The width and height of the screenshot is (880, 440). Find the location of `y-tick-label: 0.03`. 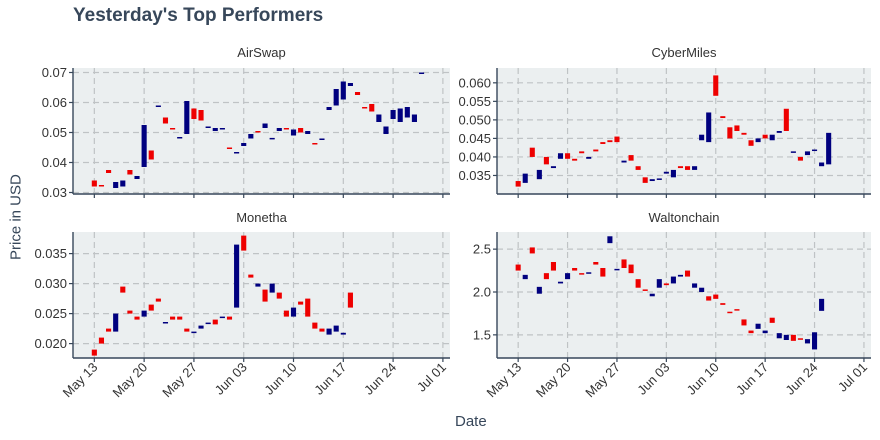

y-tick-label: 0.03 is located at coordinates (54, 192).